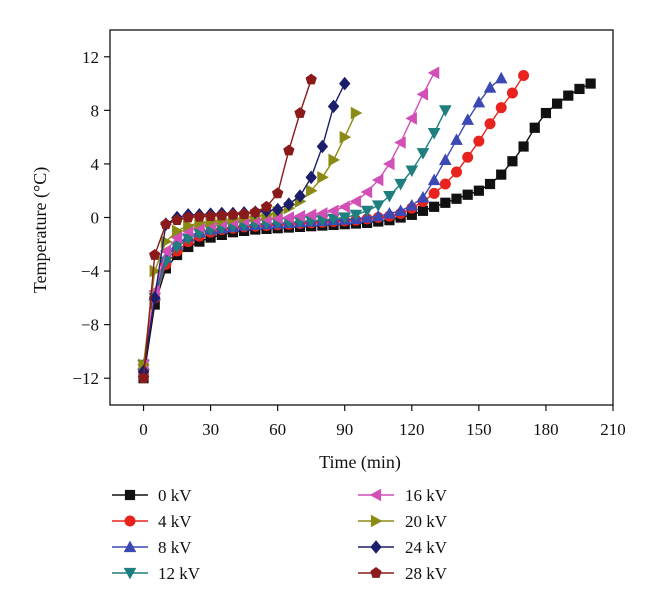  I want to click on x-tick-label: 30, so click(210, 429).